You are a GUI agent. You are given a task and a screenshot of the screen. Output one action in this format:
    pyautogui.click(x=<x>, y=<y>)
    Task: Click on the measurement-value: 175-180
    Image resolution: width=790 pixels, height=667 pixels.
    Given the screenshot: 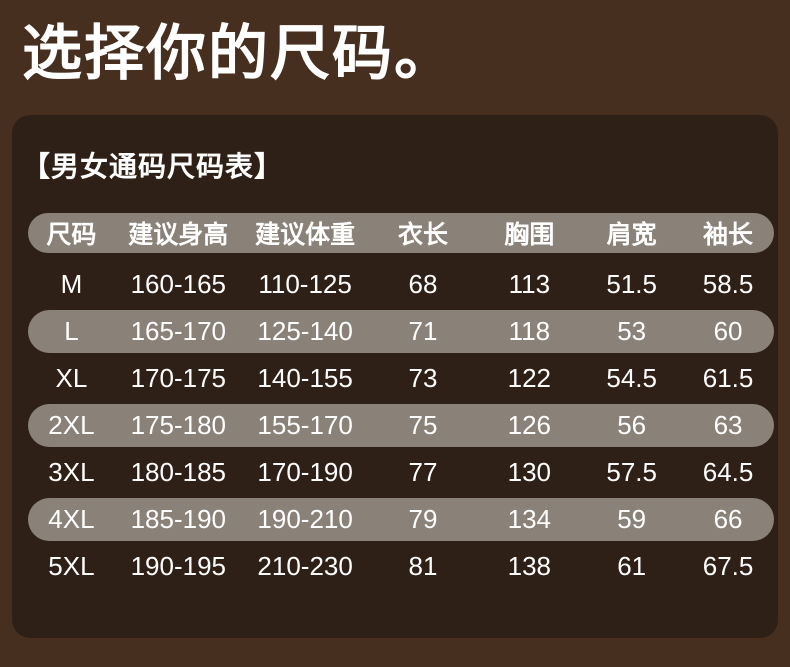 What is the action you would take?
    pyautogui.click(x=178, y=425)
    